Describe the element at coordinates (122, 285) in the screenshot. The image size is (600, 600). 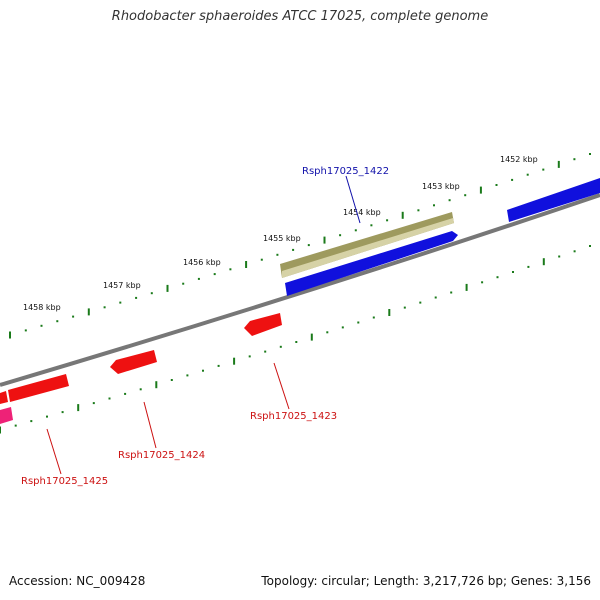
I see `scale-label-1457: 1457 kbp` at that location.